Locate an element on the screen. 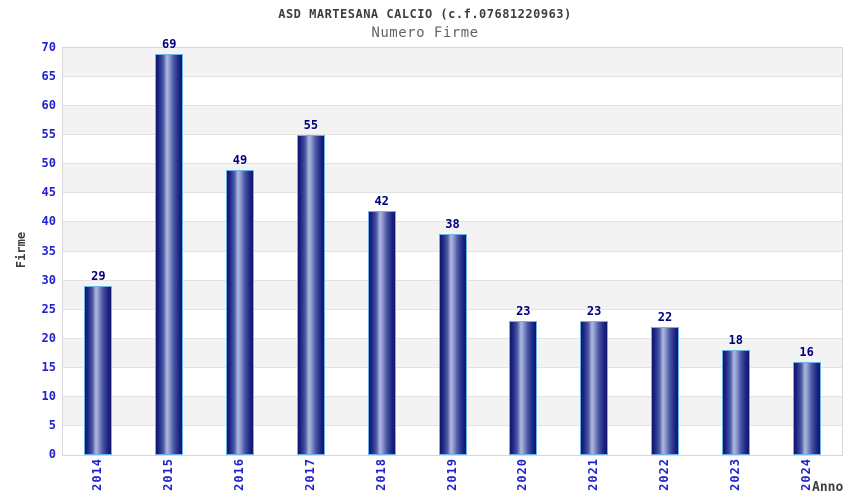  bar-value-label: 42 is located at coordinates (381, 200).